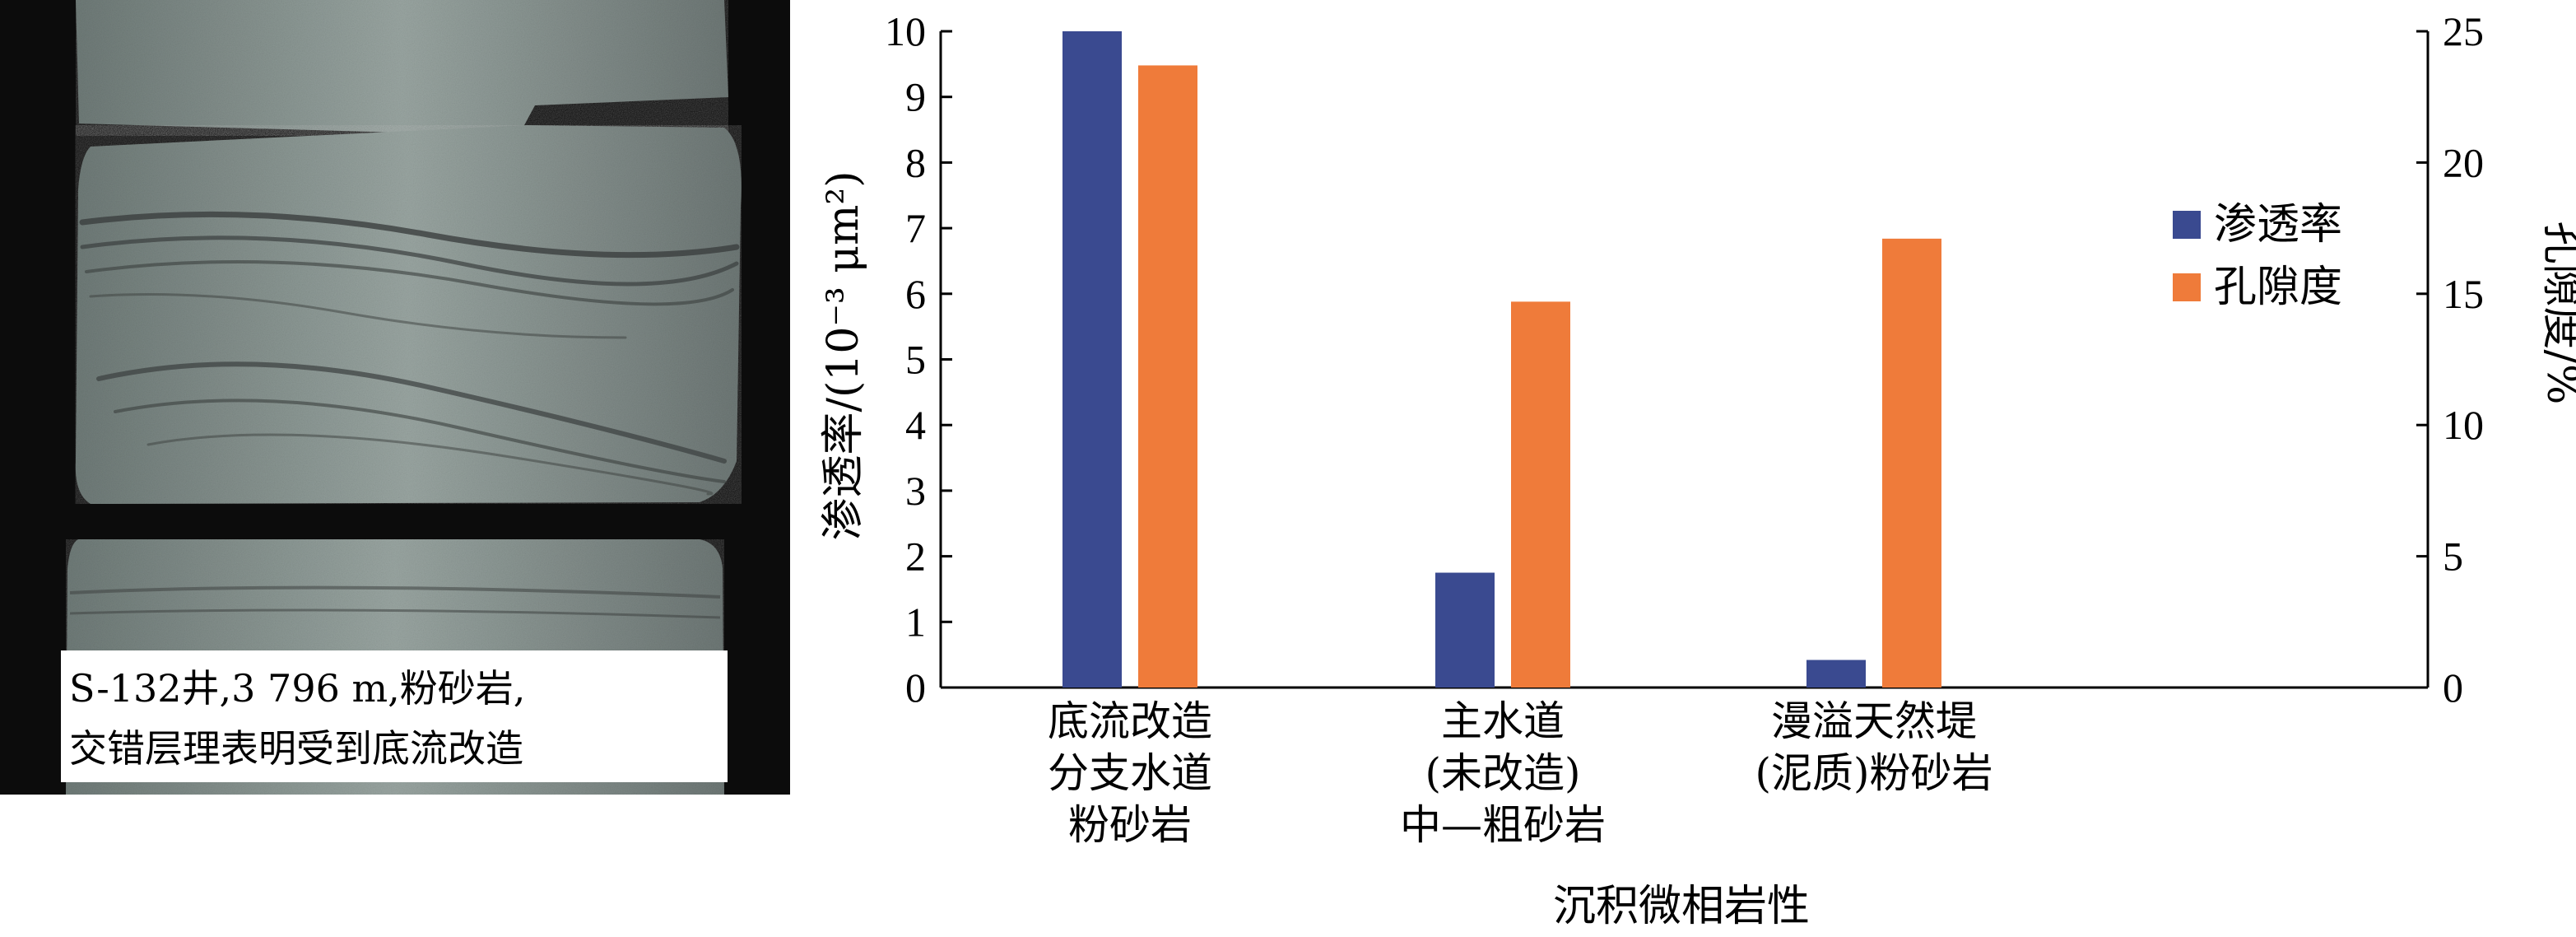 This screenshot has height=937, width=2576. What do you see at coordinates (402, 68) in the screenshot?
I see `core-piece-top` at bounding box center [402, 68].